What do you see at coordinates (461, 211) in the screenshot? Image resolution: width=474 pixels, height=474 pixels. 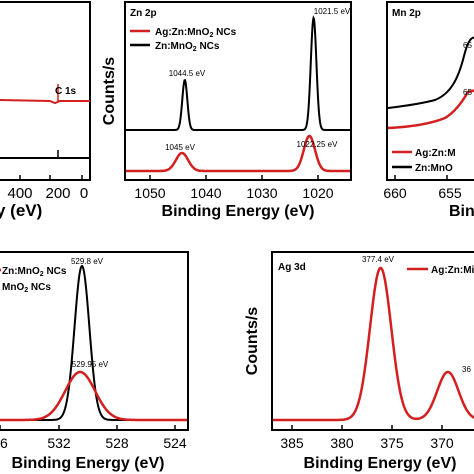 I see `mn-x-axis-label: Bin` at bounding box center [461, 211].